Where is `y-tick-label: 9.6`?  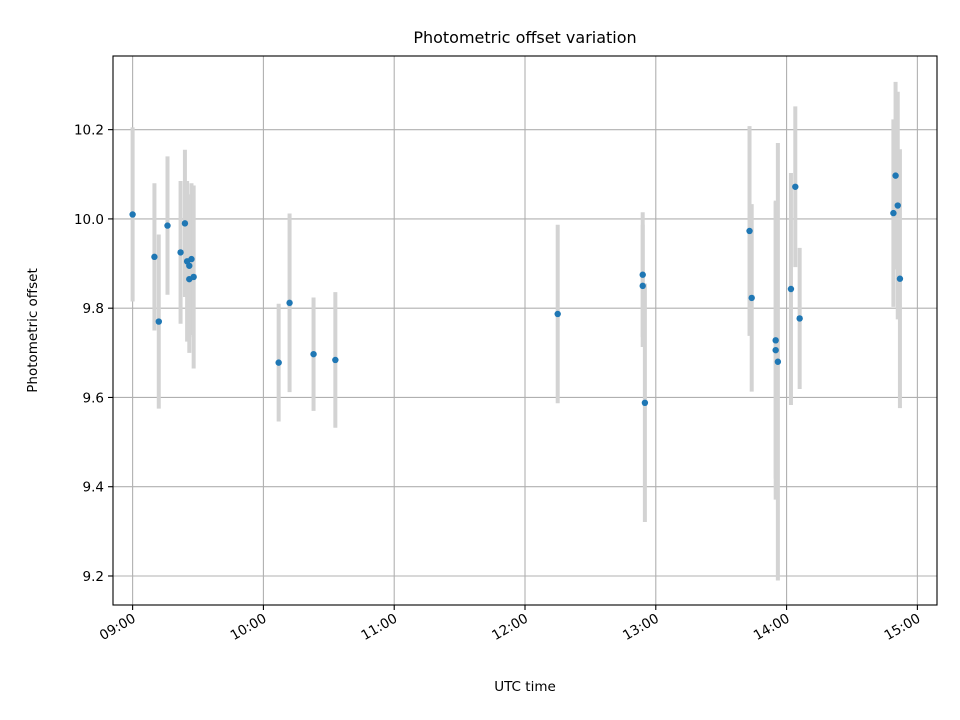 y-tick-label: 9.6 is located at coordinates (93, 398).